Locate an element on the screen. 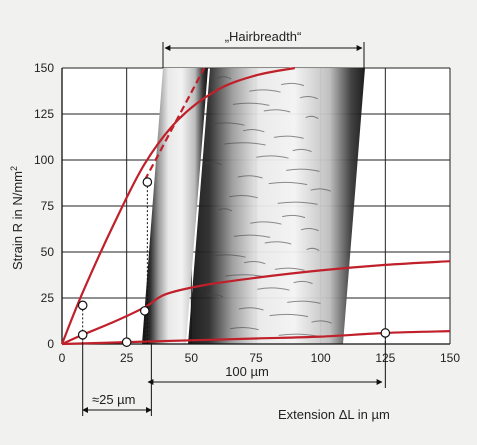 The width and height of the screenshot is (477, 445). series-dashed-extension is located at coordinates (174, 124).